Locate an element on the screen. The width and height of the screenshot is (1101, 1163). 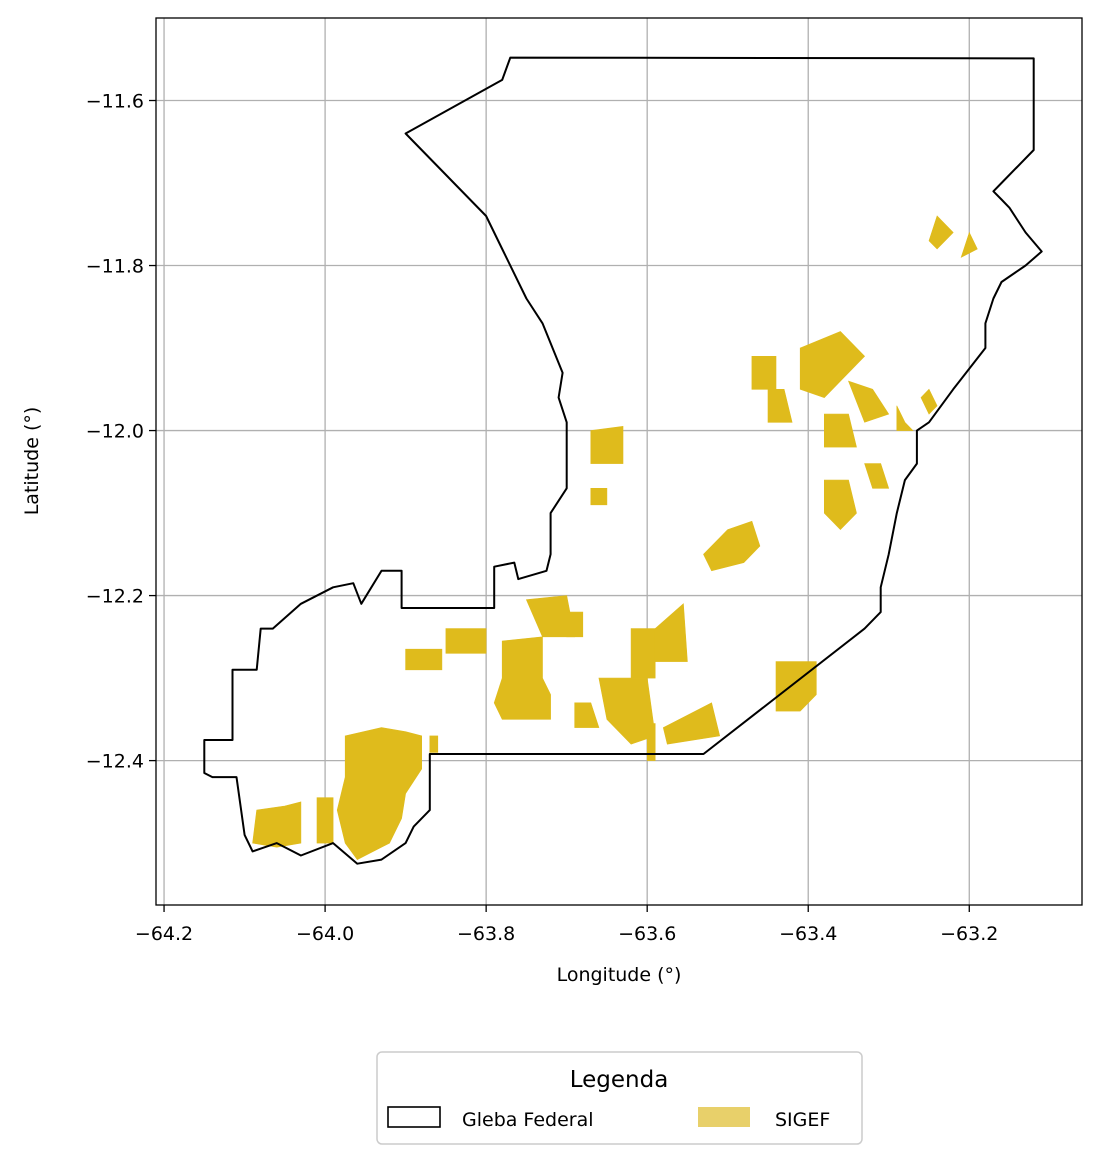
legend: Legenda Gleba Federal SIGEF is located at coordinates (619, 1098).